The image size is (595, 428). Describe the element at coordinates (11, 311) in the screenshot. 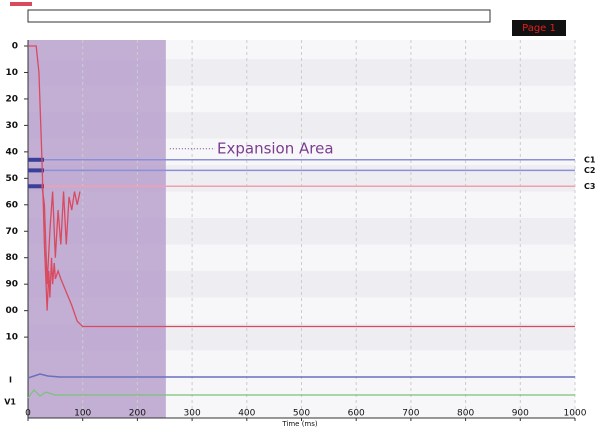

I see `y-tick-label: 00` at that location.